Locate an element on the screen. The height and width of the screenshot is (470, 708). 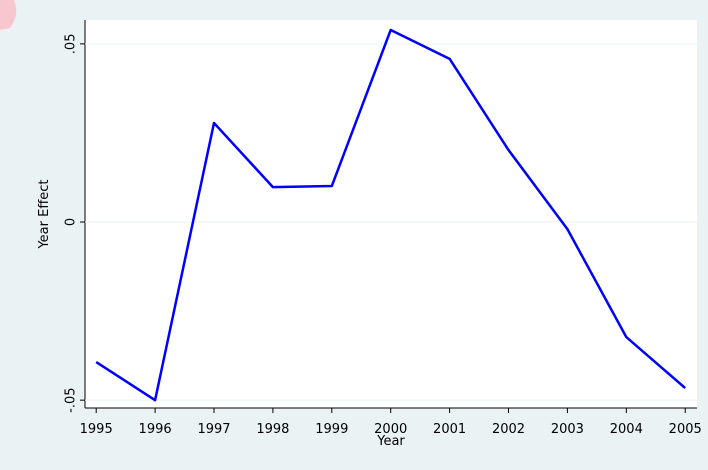
x-tick-label: 2001 is located at coordinates (449, 429).